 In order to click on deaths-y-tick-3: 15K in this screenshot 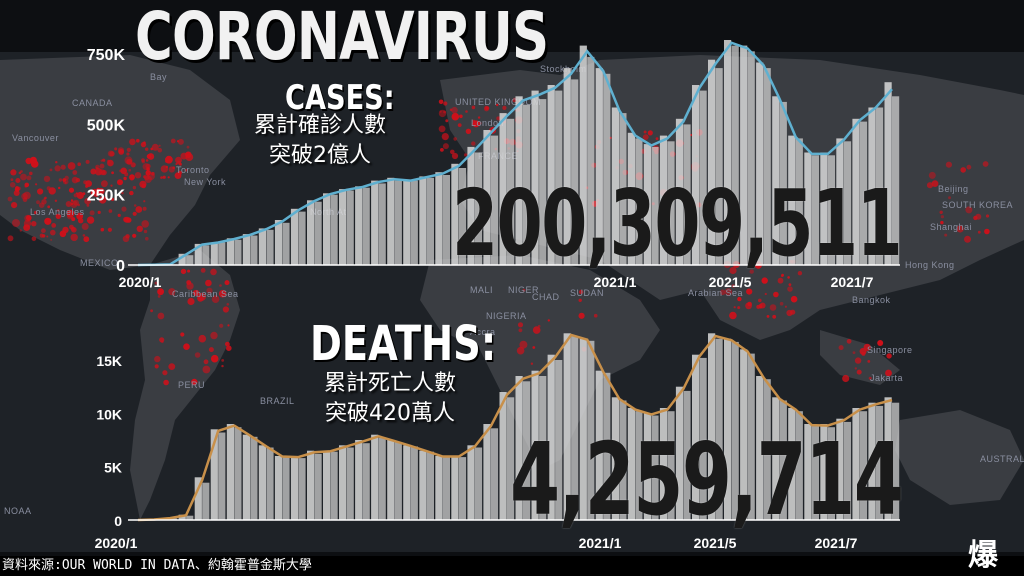, I will do `click(109, 361)`.